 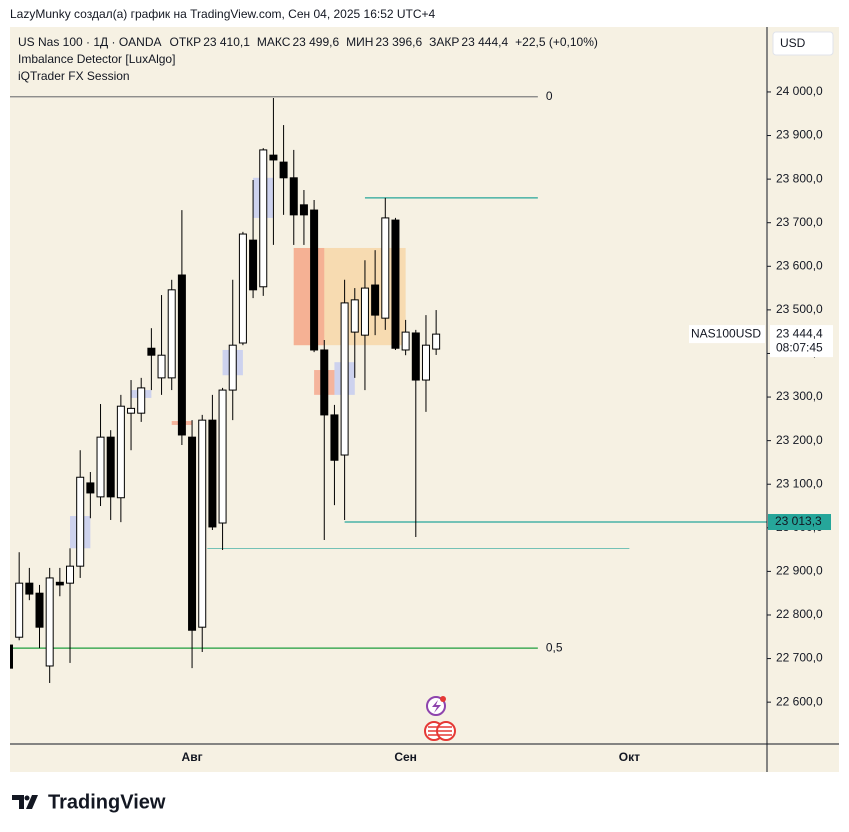 I want to click on currency-button, so click(x=803, y=43).